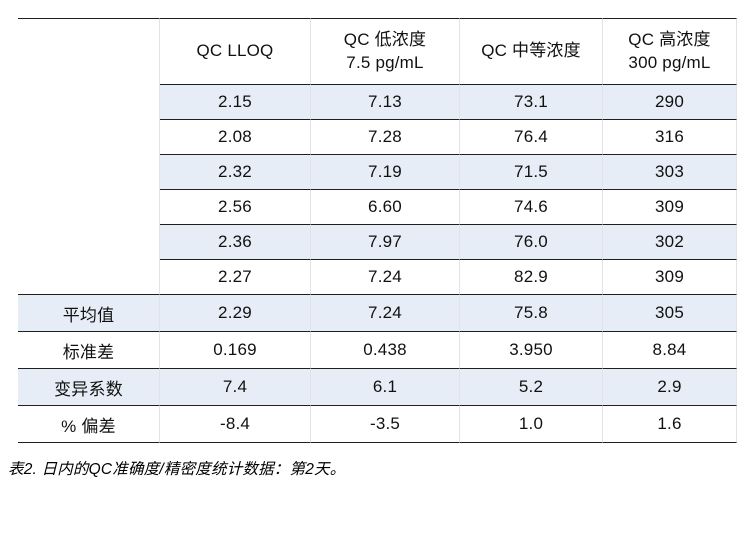  What do you see at coordinates (235, 313) in the screenshot?
I see `summary-data-cell: 2.29` at bounding box center [235, 313].